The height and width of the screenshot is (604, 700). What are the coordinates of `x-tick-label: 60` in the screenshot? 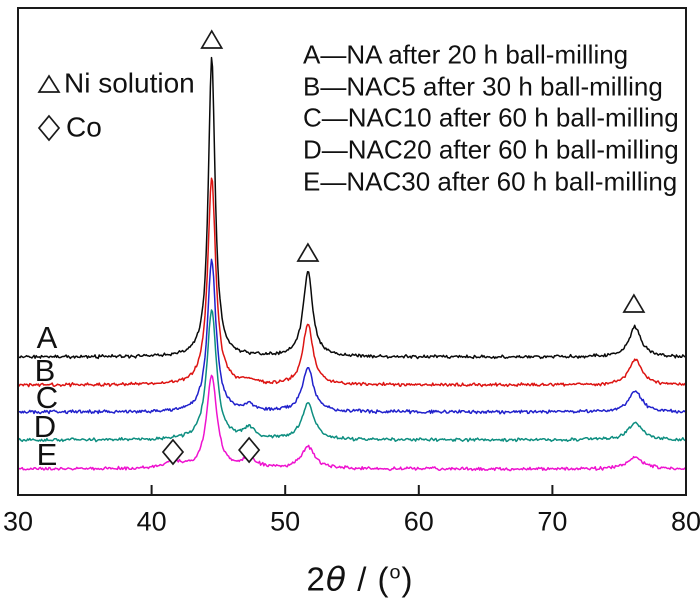 It's located at (418, 521).